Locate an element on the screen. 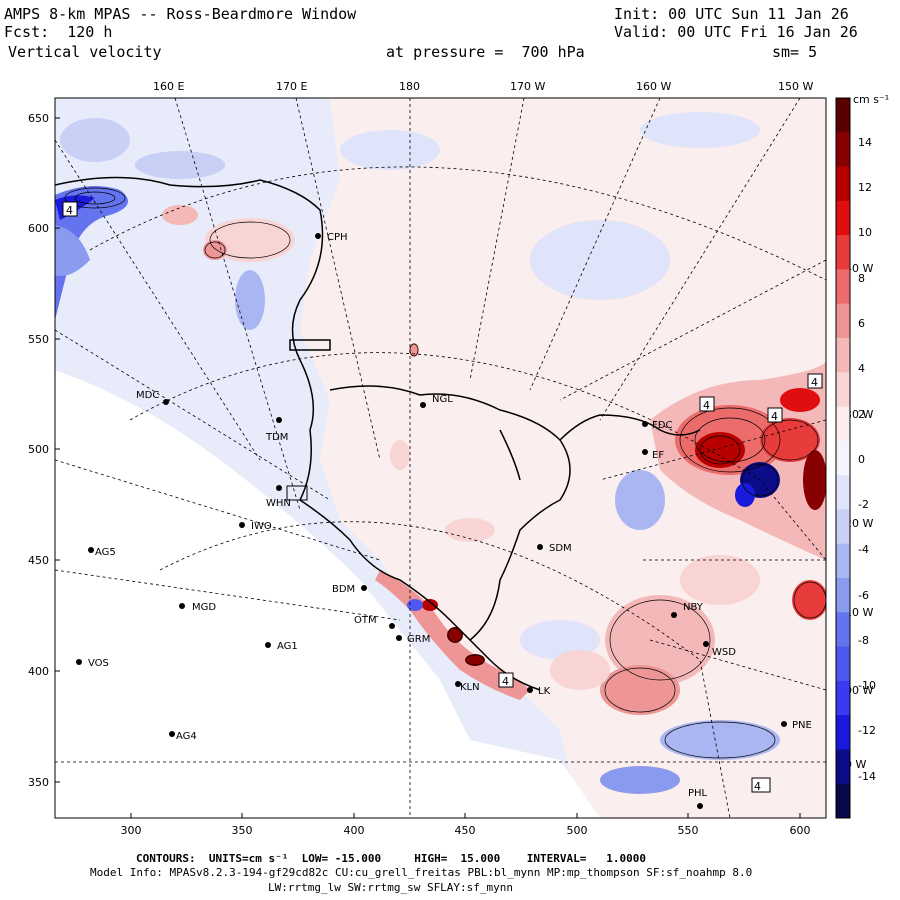  station-label: WSD is located at coordinates (724, 652).